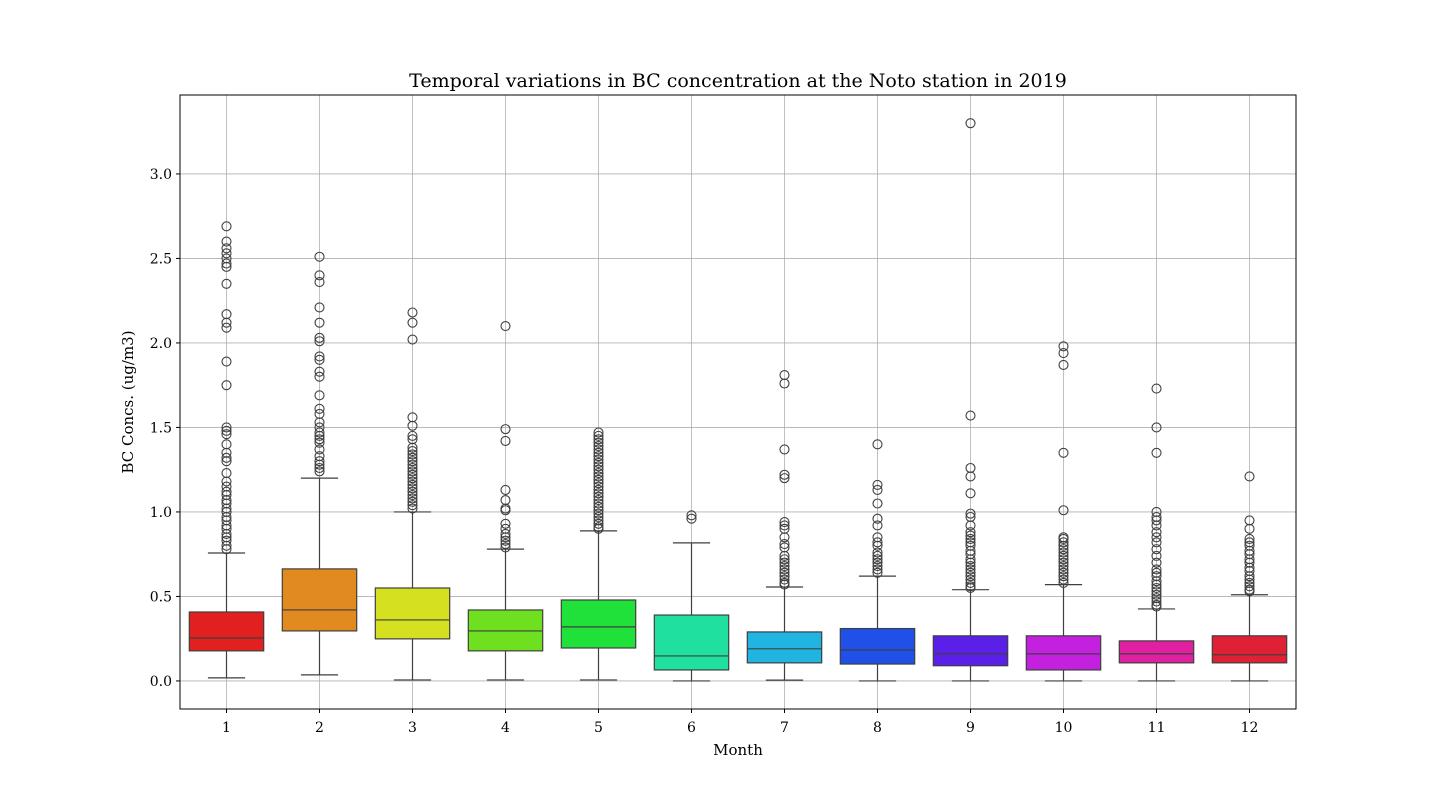 The height and width of the screenshot is (801, 1440). What do you see at coordinates (691, 728) in the screenshot?
I see `x-tick-label: 6` at bounding box center [691, 728].